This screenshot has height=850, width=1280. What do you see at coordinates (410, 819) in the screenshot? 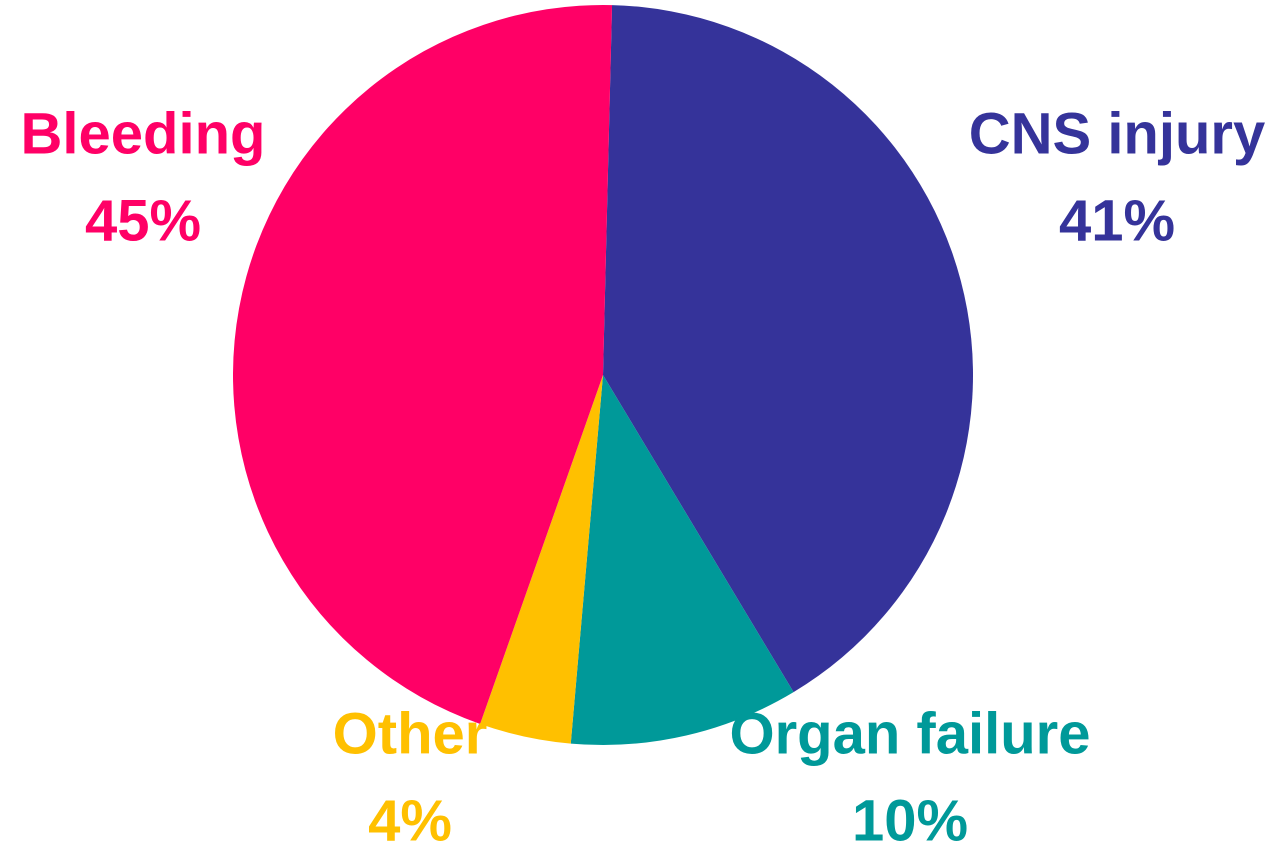
I see `slice-value-label: 4%` at bounding box center [410, 819].